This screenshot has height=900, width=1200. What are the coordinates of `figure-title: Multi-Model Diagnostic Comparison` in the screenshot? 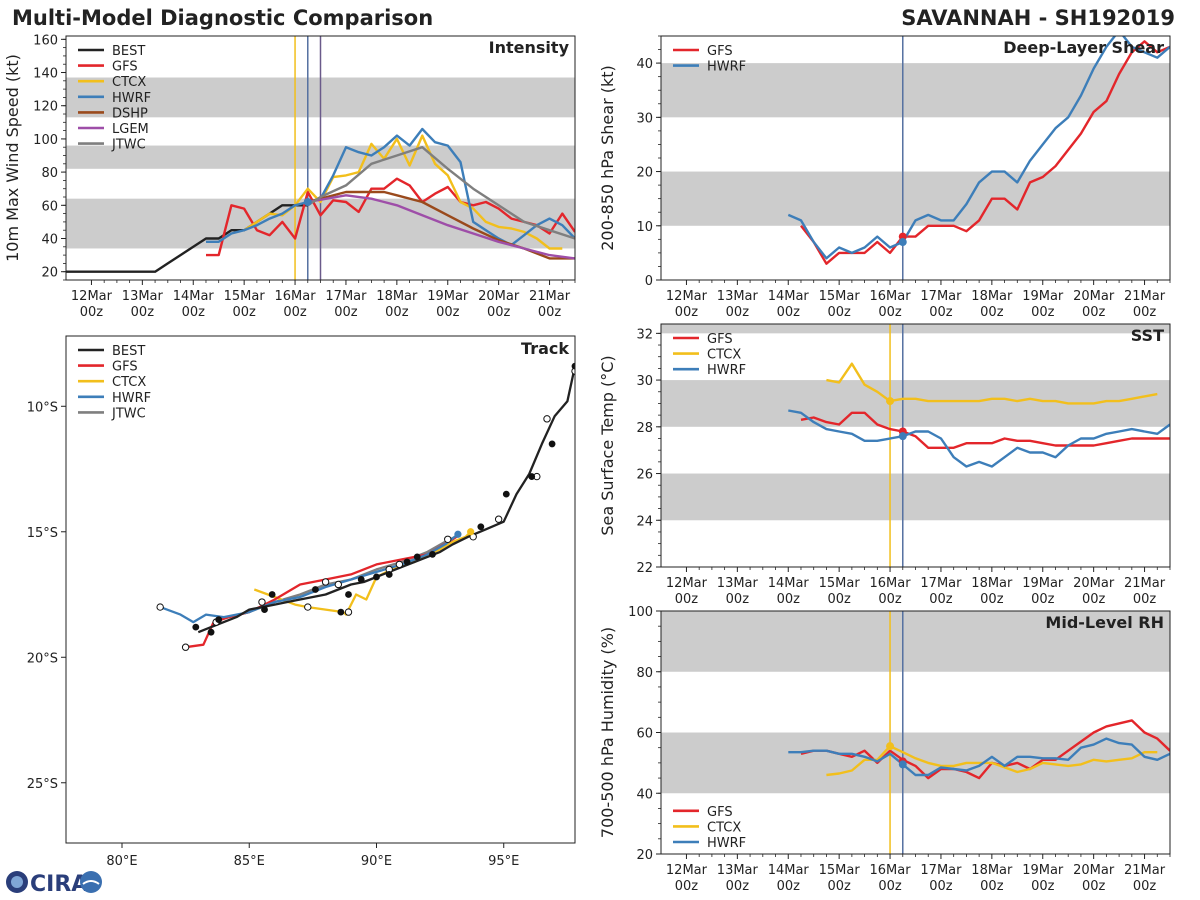 It's located at (222, 18).